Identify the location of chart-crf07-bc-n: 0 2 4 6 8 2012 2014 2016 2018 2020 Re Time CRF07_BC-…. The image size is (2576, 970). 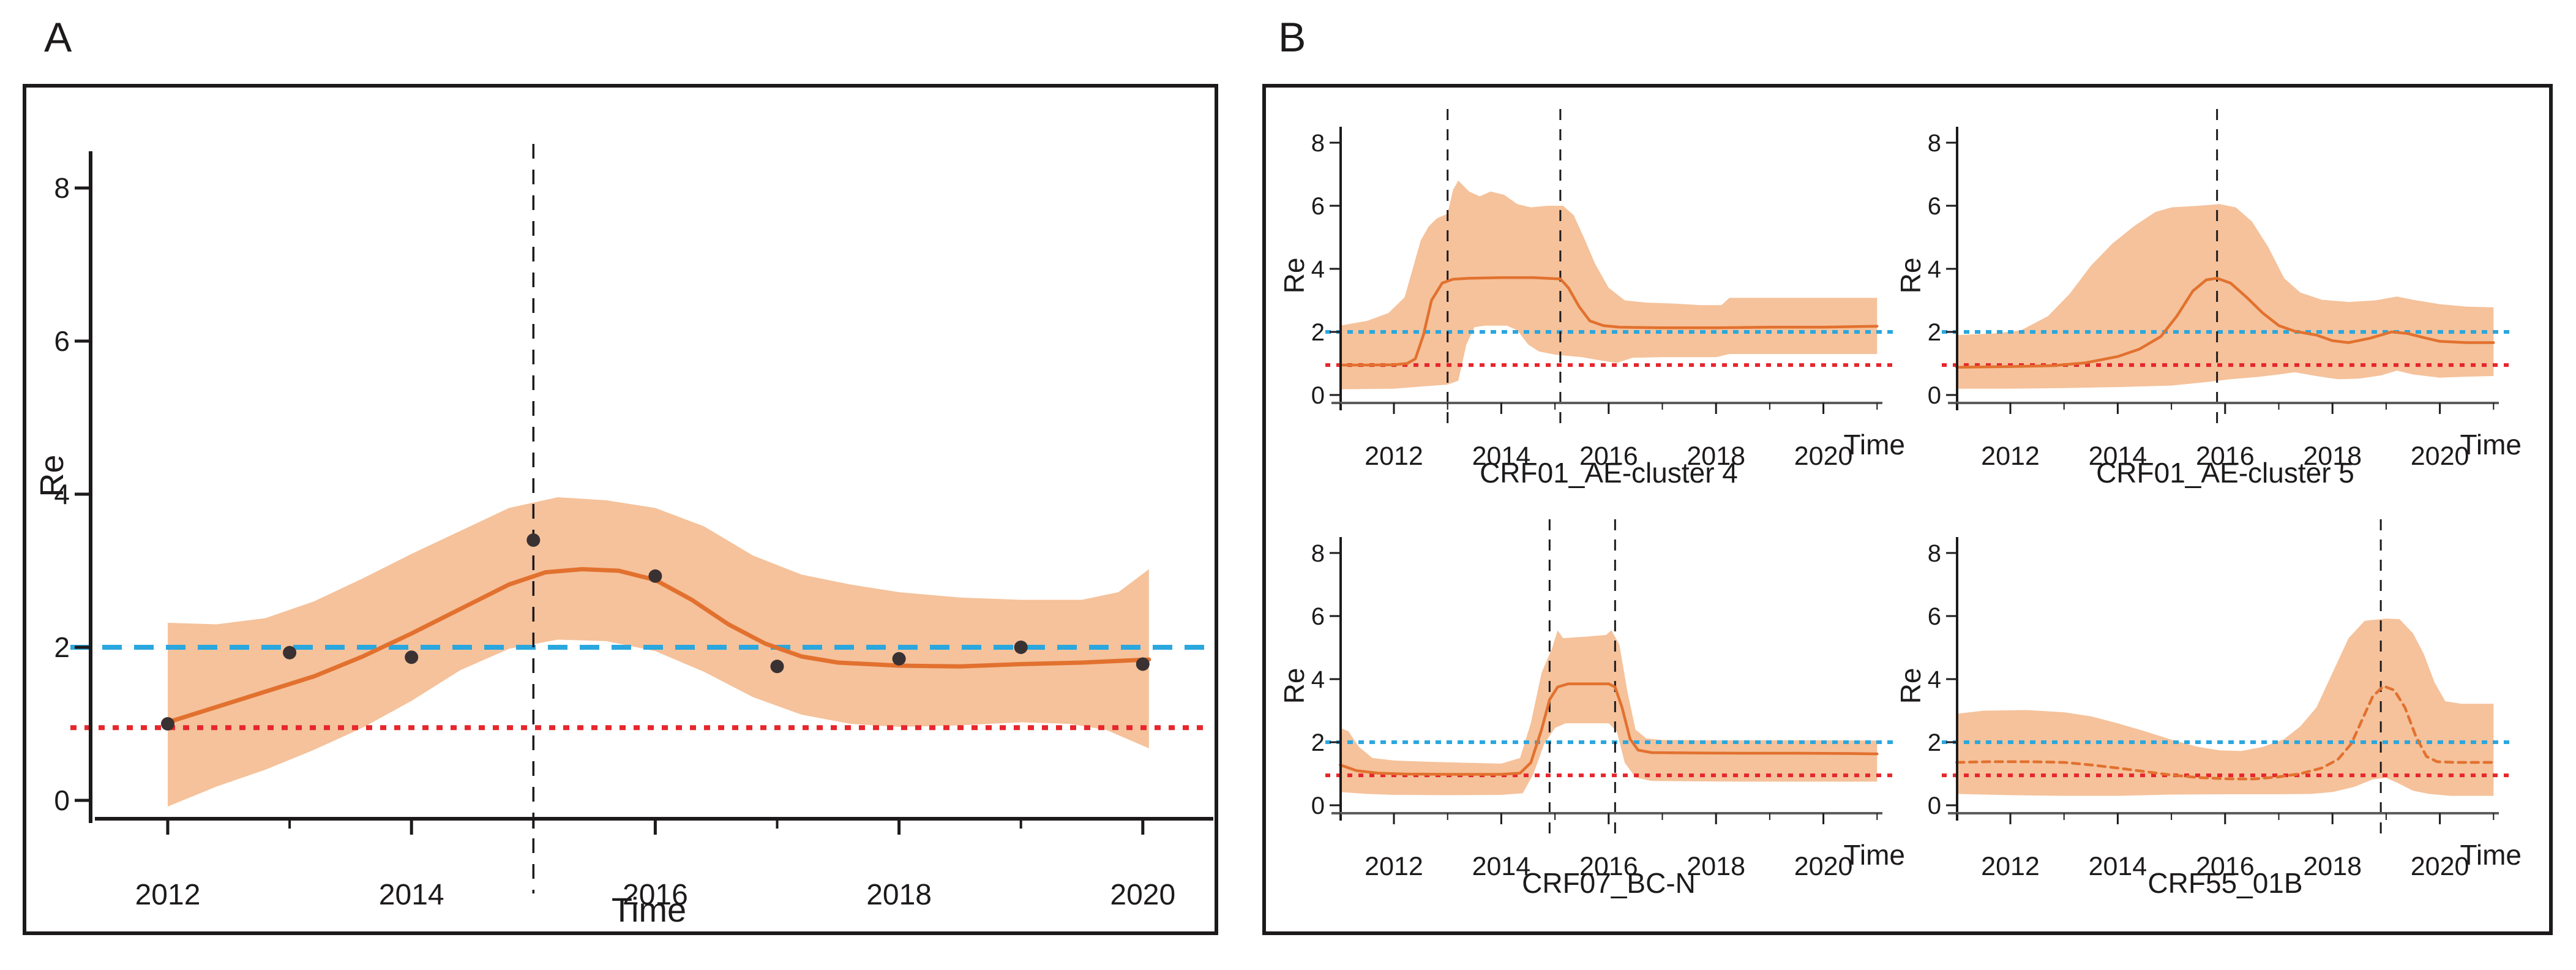
(1592, 709).